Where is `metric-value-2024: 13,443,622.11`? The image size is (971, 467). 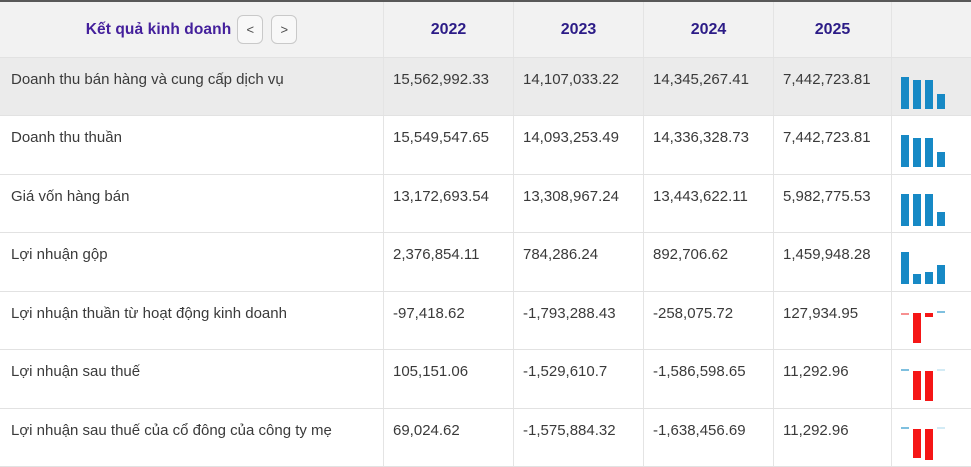
metric-value-2024: 13,443,622.11 is located at coordinates (708, 203).